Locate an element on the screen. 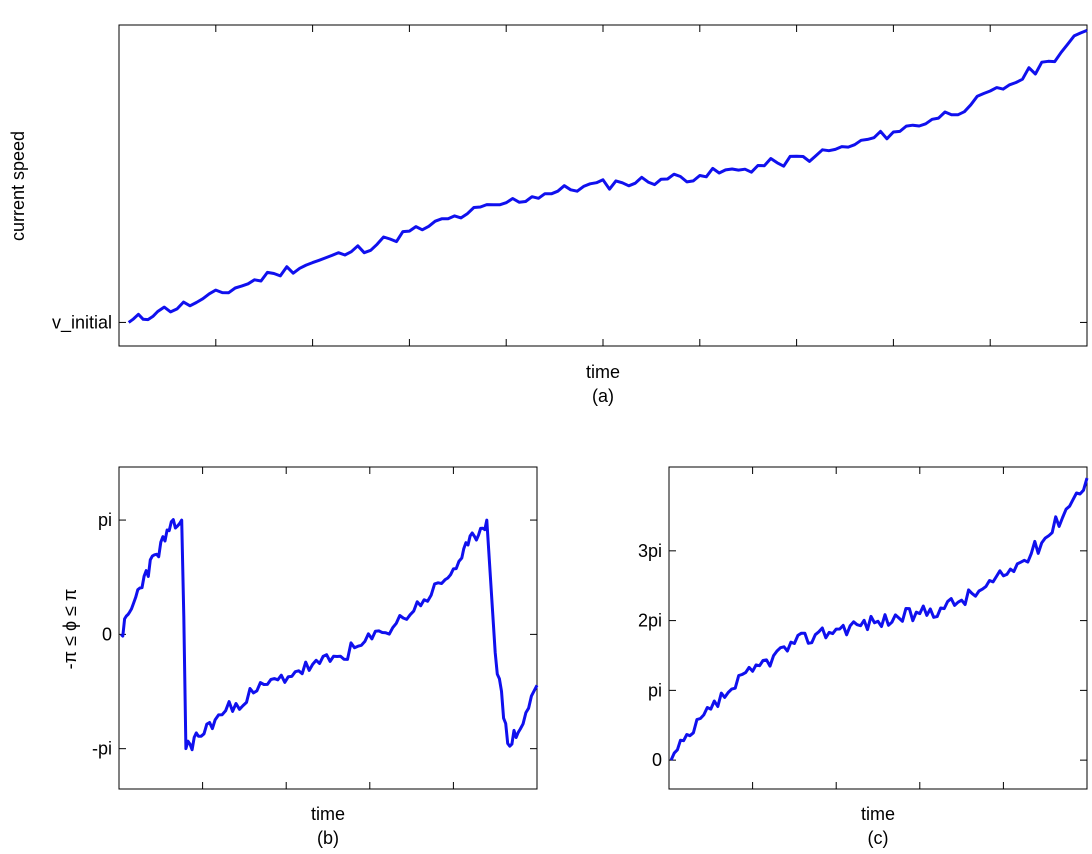 This screenshot has width=1092, height=854. chart-c-x-ticks is located at coordinates (878, 628).